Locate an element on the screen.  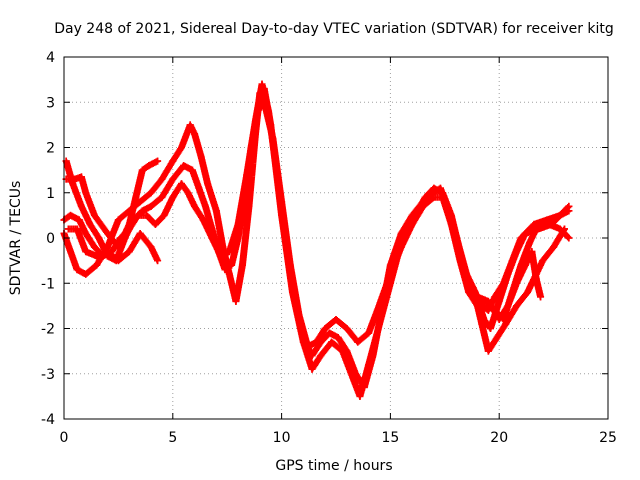
x-tick-label: 20 is located at coordinates (499, 438).